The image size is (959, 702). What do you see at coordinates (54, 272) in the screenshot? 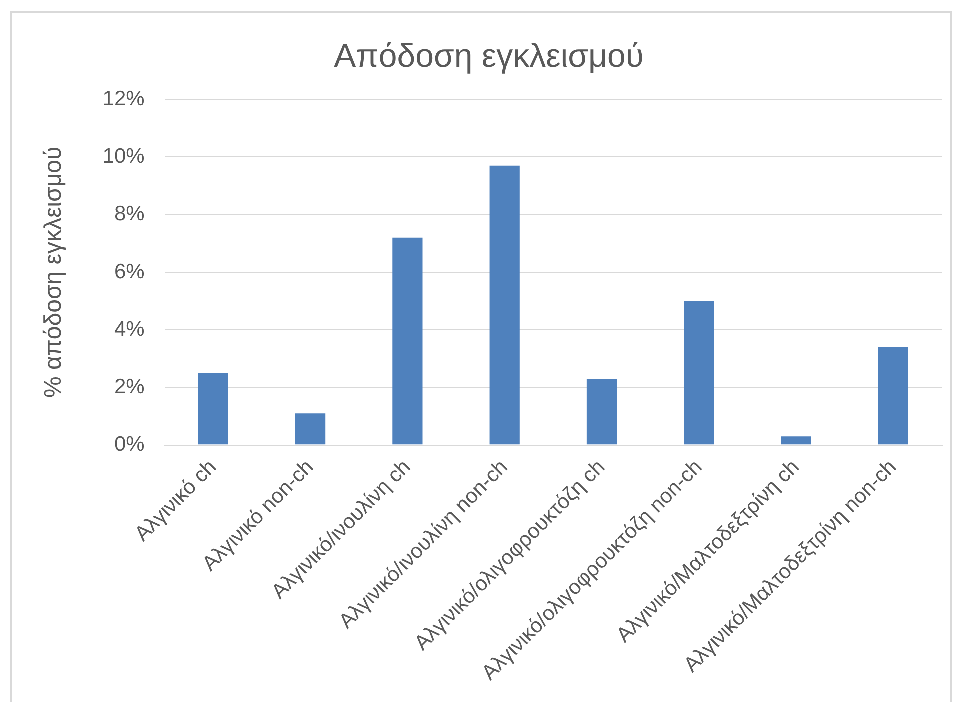
I see `y-axis-title: % απόδοση εγκλεισμού` at bounding box center [54, 272].